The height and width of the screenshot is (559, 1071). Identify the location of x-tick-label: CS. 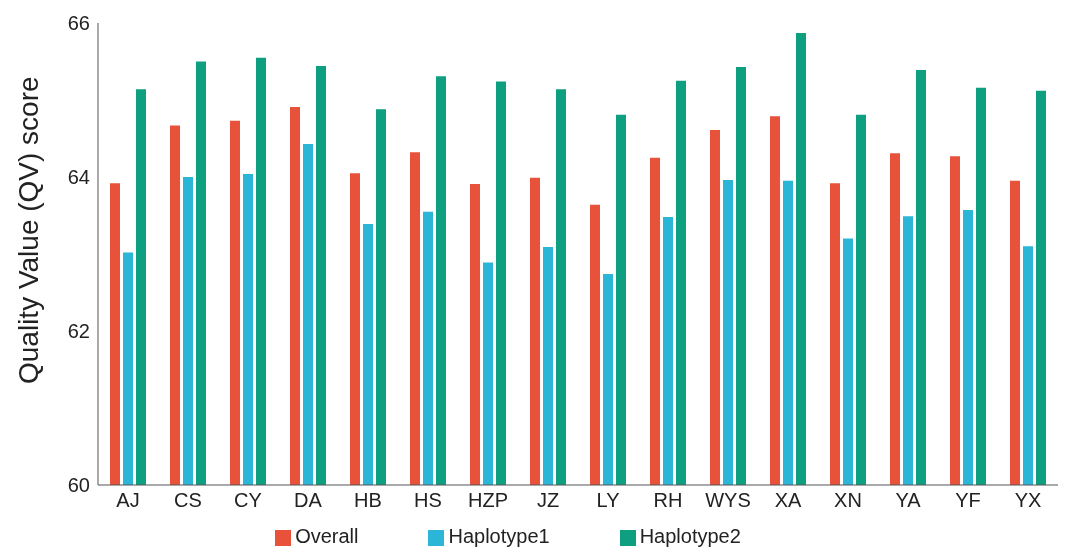
(188, 500).